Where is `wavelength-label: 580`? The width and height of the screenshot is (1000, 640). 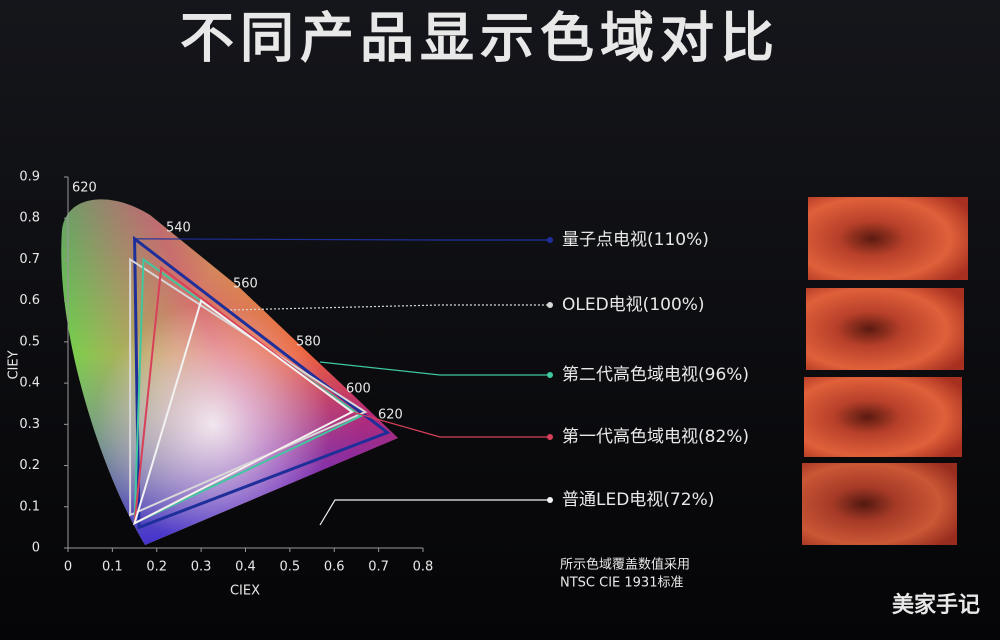 wavelength-label: 580 is located at coordinates (308, 342).